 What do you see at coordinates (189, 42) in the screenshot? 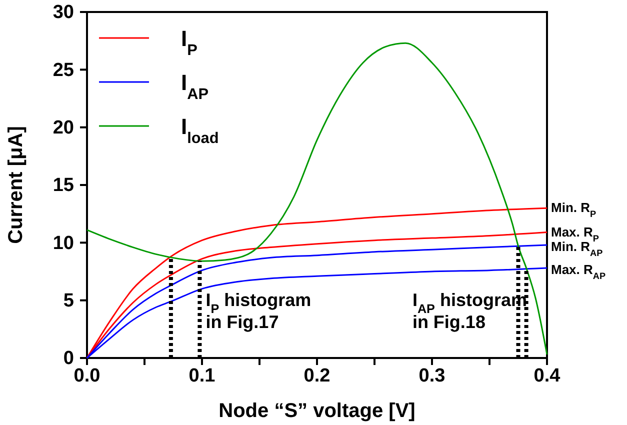
I see `legend-label: I$_{P}$` at bounding box center [189, 42].